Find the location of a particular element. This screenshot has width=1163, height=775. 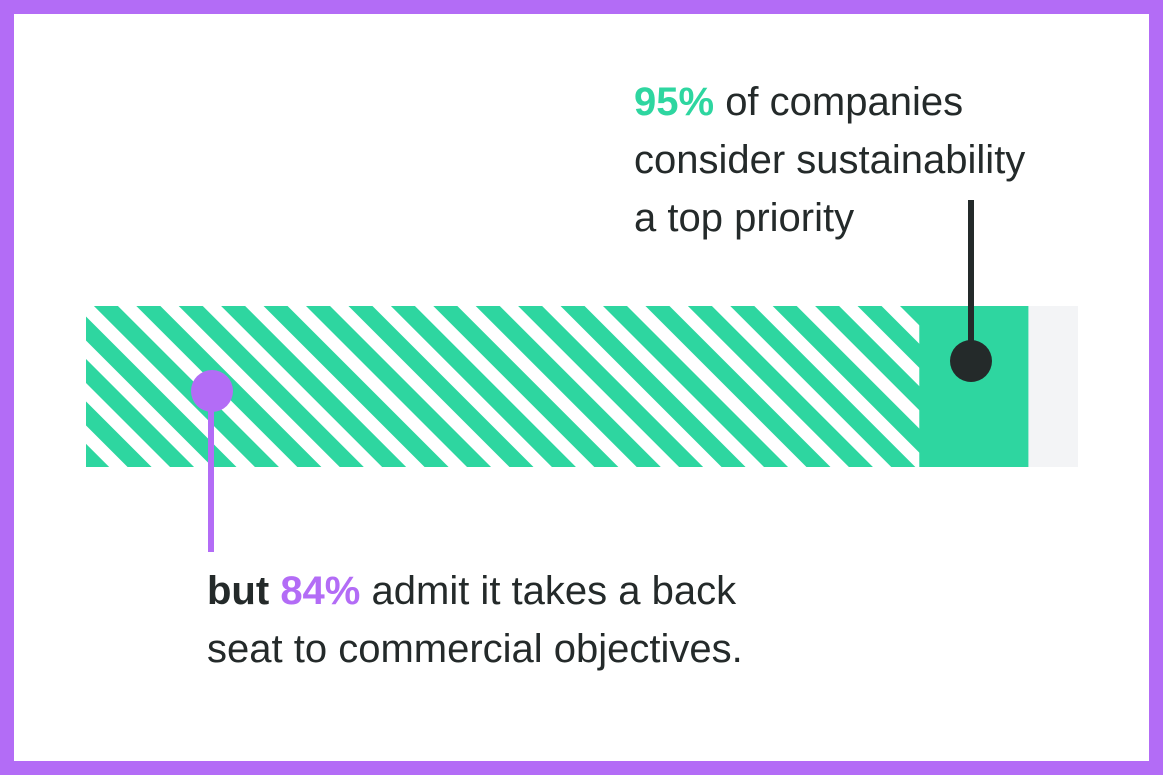

annotation-line: consider sustainability is located at coordinates (829, 160).